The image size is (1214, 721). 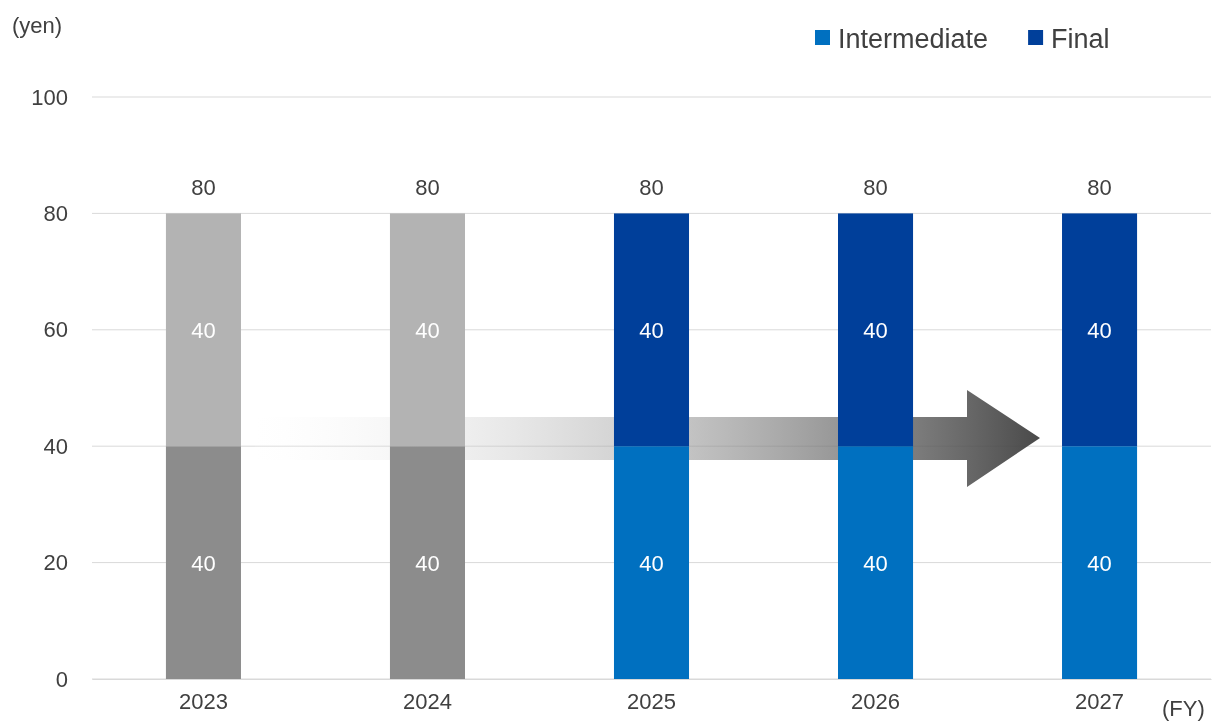 What do you see at coordinates (1100, 701) in the screenshot?
I see `x-tick-label: 2027` at bounding box center [1100, 701].